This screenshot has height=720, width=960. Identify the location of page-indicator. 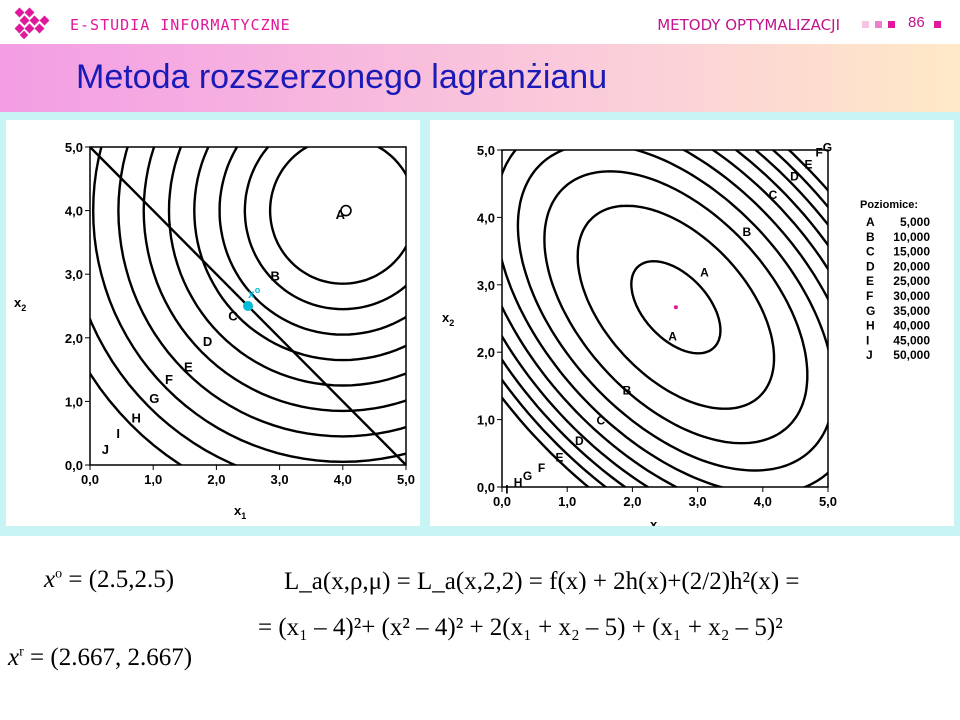
(878, 24).